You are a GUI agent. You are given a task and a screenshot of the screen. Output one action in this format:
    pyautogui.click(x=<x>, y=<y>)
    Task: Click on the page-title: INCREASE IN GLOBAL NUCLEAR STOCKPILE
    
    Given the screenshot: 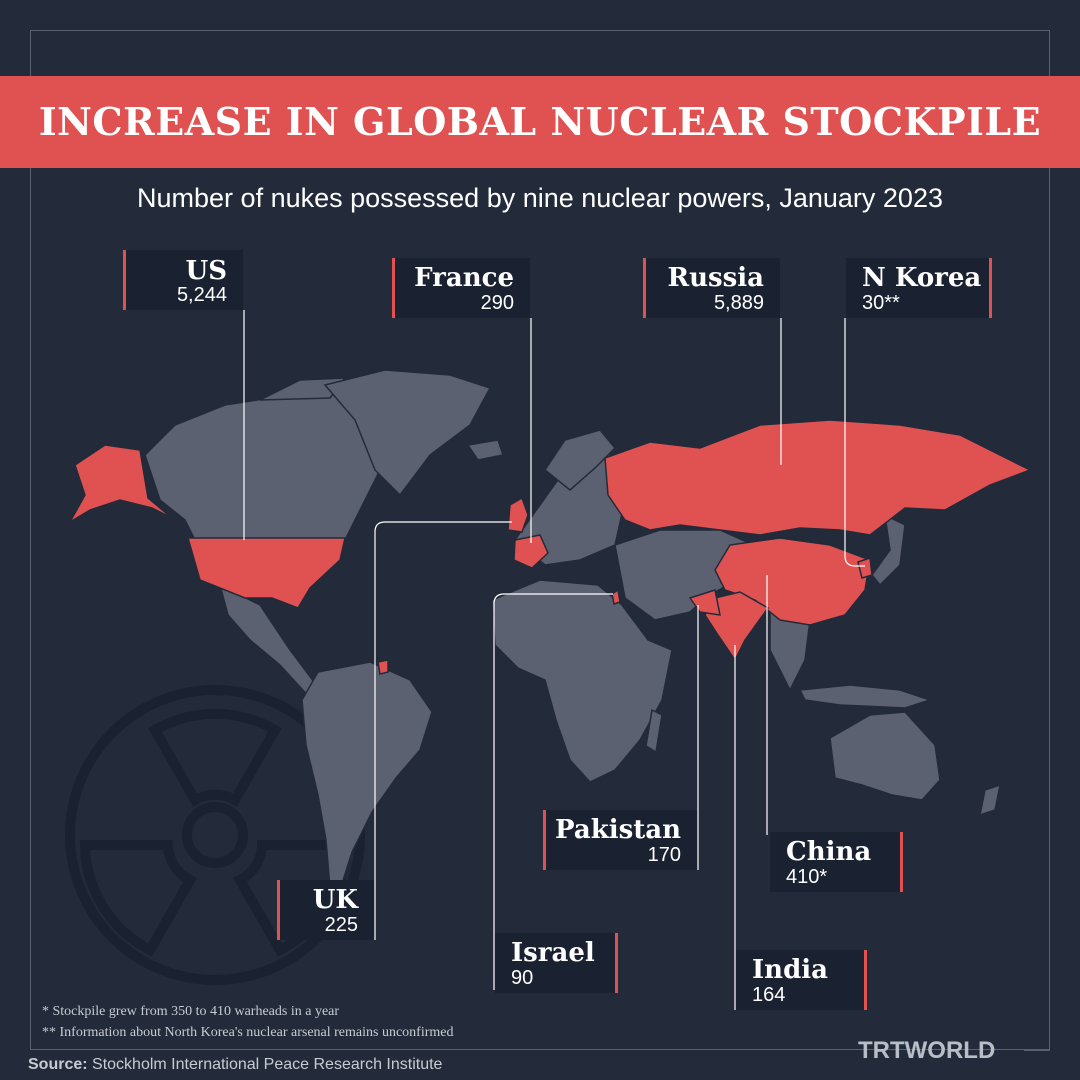 What is the action you would take?
    pyautogui.click(x=540, y=121)
    